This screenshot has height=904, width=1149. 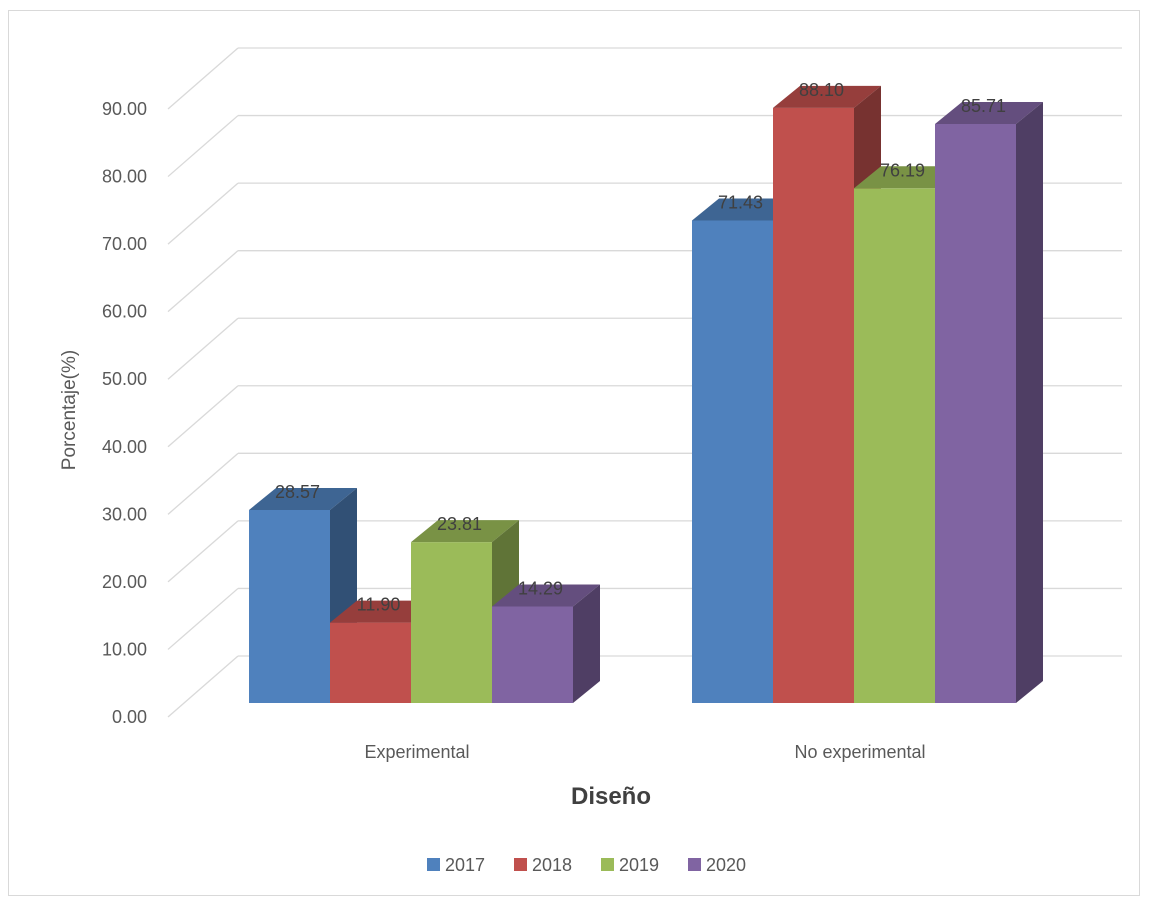 What do you see at coordinates (859, 752) in the screenshot?
I see `x-category-label: No experimental` at bounding box center [859, 752].